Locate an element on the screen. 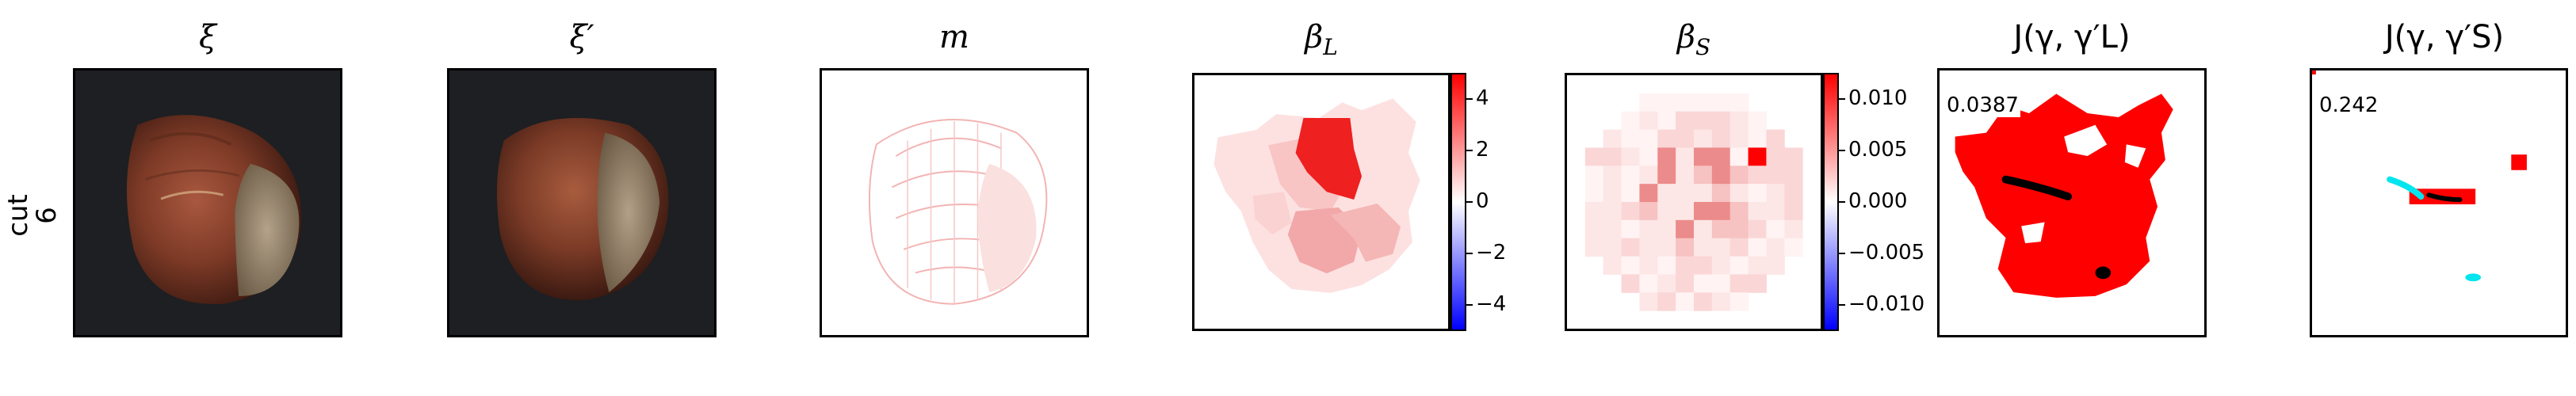 Image resolution: width=2576 pixels, height=396 pixels. panel-title-m: m is located at coordinates (954, 37).